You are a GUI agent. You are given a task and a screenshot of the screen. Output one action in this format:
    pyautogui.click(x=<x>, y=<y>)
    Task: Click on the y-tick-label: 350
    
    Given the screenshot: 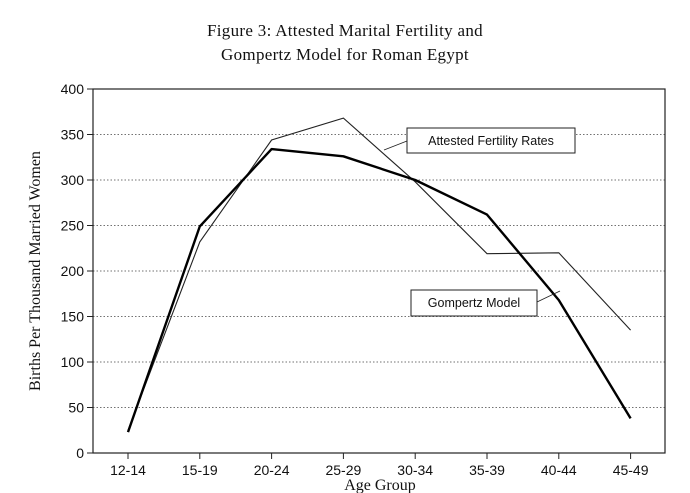 What is the action you would take?
    pyautogui.click(x=73, y=135)
    